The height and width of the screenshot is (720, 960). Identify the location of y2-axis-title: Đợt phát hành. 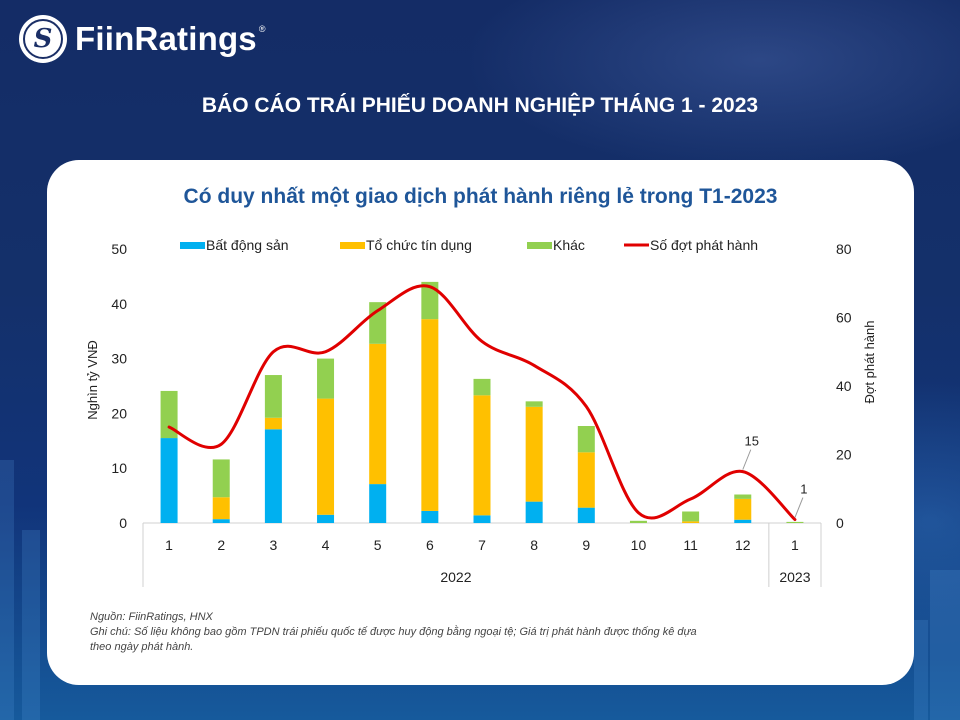
(869, 362).